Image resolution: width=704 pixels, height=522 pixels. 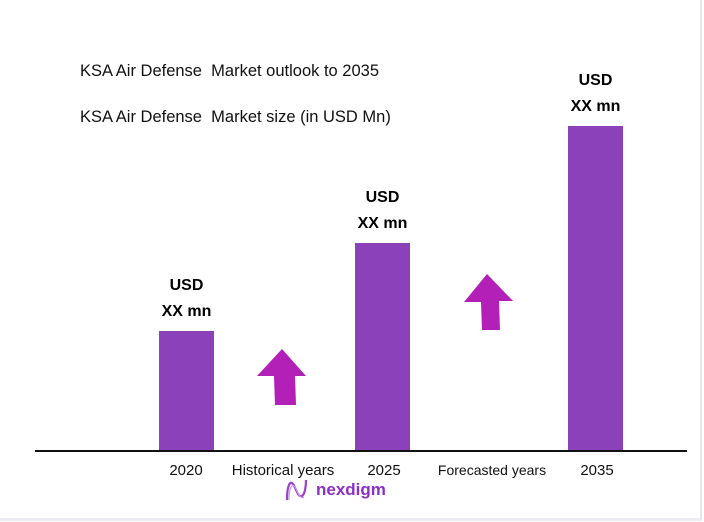 What do you see at coordinates (186, 470) in the screenshot?
I see `tick-label-2020: 2020` at bounding box center [186, 470].